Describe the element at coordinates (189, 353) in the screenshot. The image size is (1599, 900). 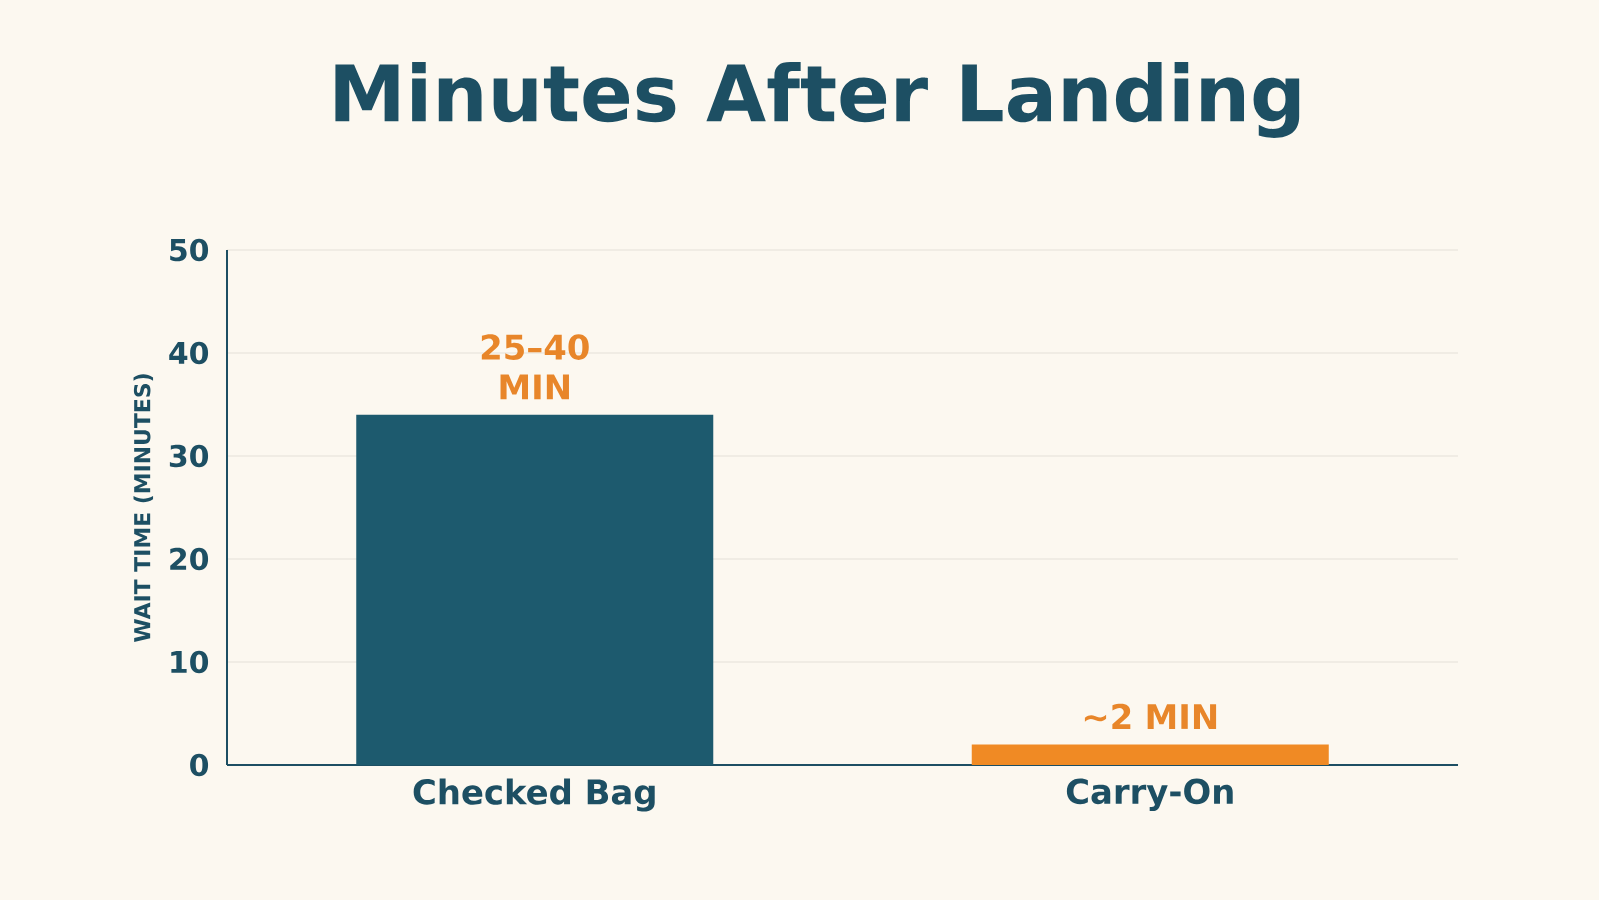
I see `y-tick-label: 40` at that location.